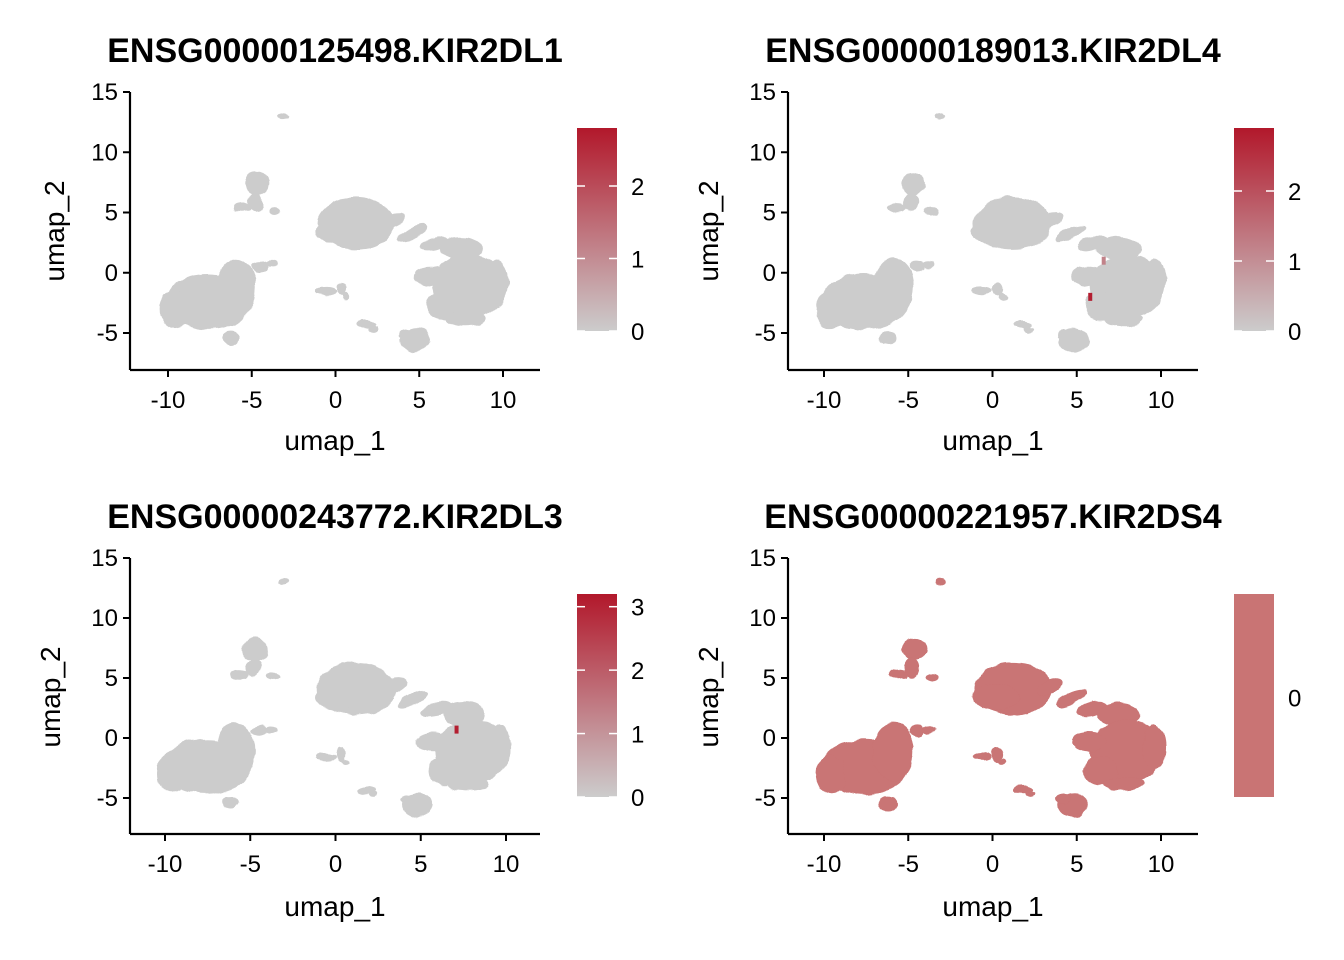 Image resolution: width=1344 pixels, height=960 pixels. Describe the element at coordinates (762, 92) in the screenshot. I see `y-tick-label: 15` at that location.